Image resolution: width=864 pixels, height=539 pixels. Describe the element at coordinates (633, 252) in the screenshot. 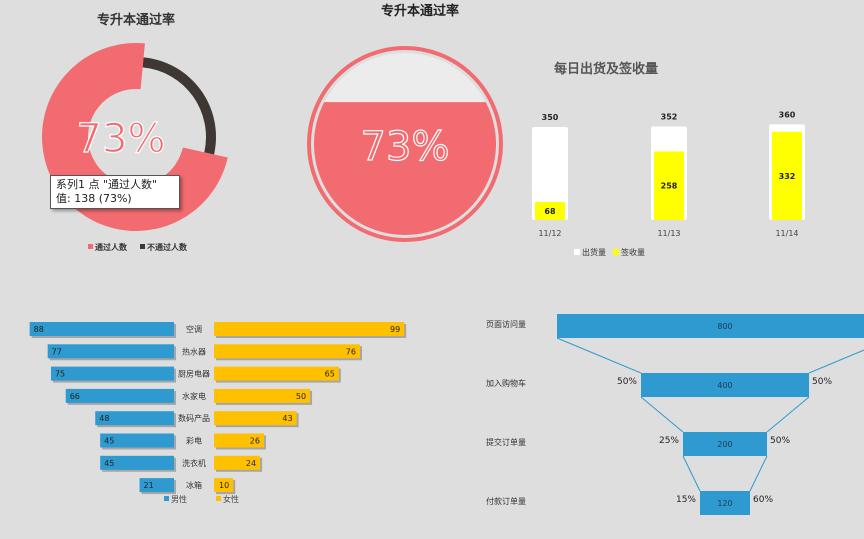

I see `shipment-legend-label-1: 签收量` at that location.